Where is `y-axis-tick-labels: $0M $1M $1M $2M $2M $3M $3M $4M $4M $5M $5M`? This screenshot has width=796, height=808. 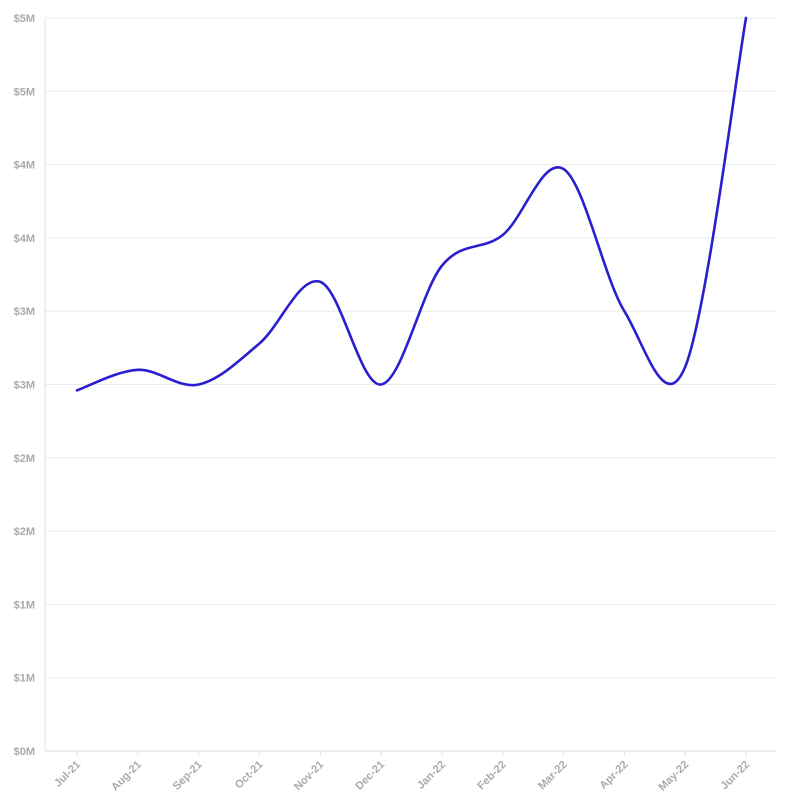 y-axis-tick-labels: $0M $1M $1M $2M $2M $3M $3M $4M $4M $5M $5M is located at coordinates (24, 385).